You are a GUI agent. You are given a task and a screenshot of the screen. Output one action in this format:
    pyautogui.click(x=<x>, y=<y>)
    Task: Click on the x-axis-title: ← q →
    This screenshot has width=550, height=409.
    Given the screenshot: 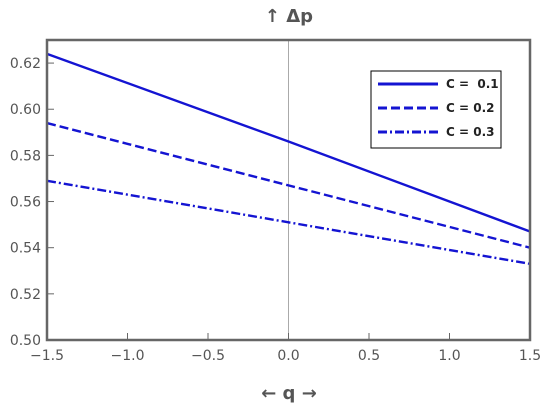 What is the action you would take?
    pyautogui.click(x=289, y=393)
    